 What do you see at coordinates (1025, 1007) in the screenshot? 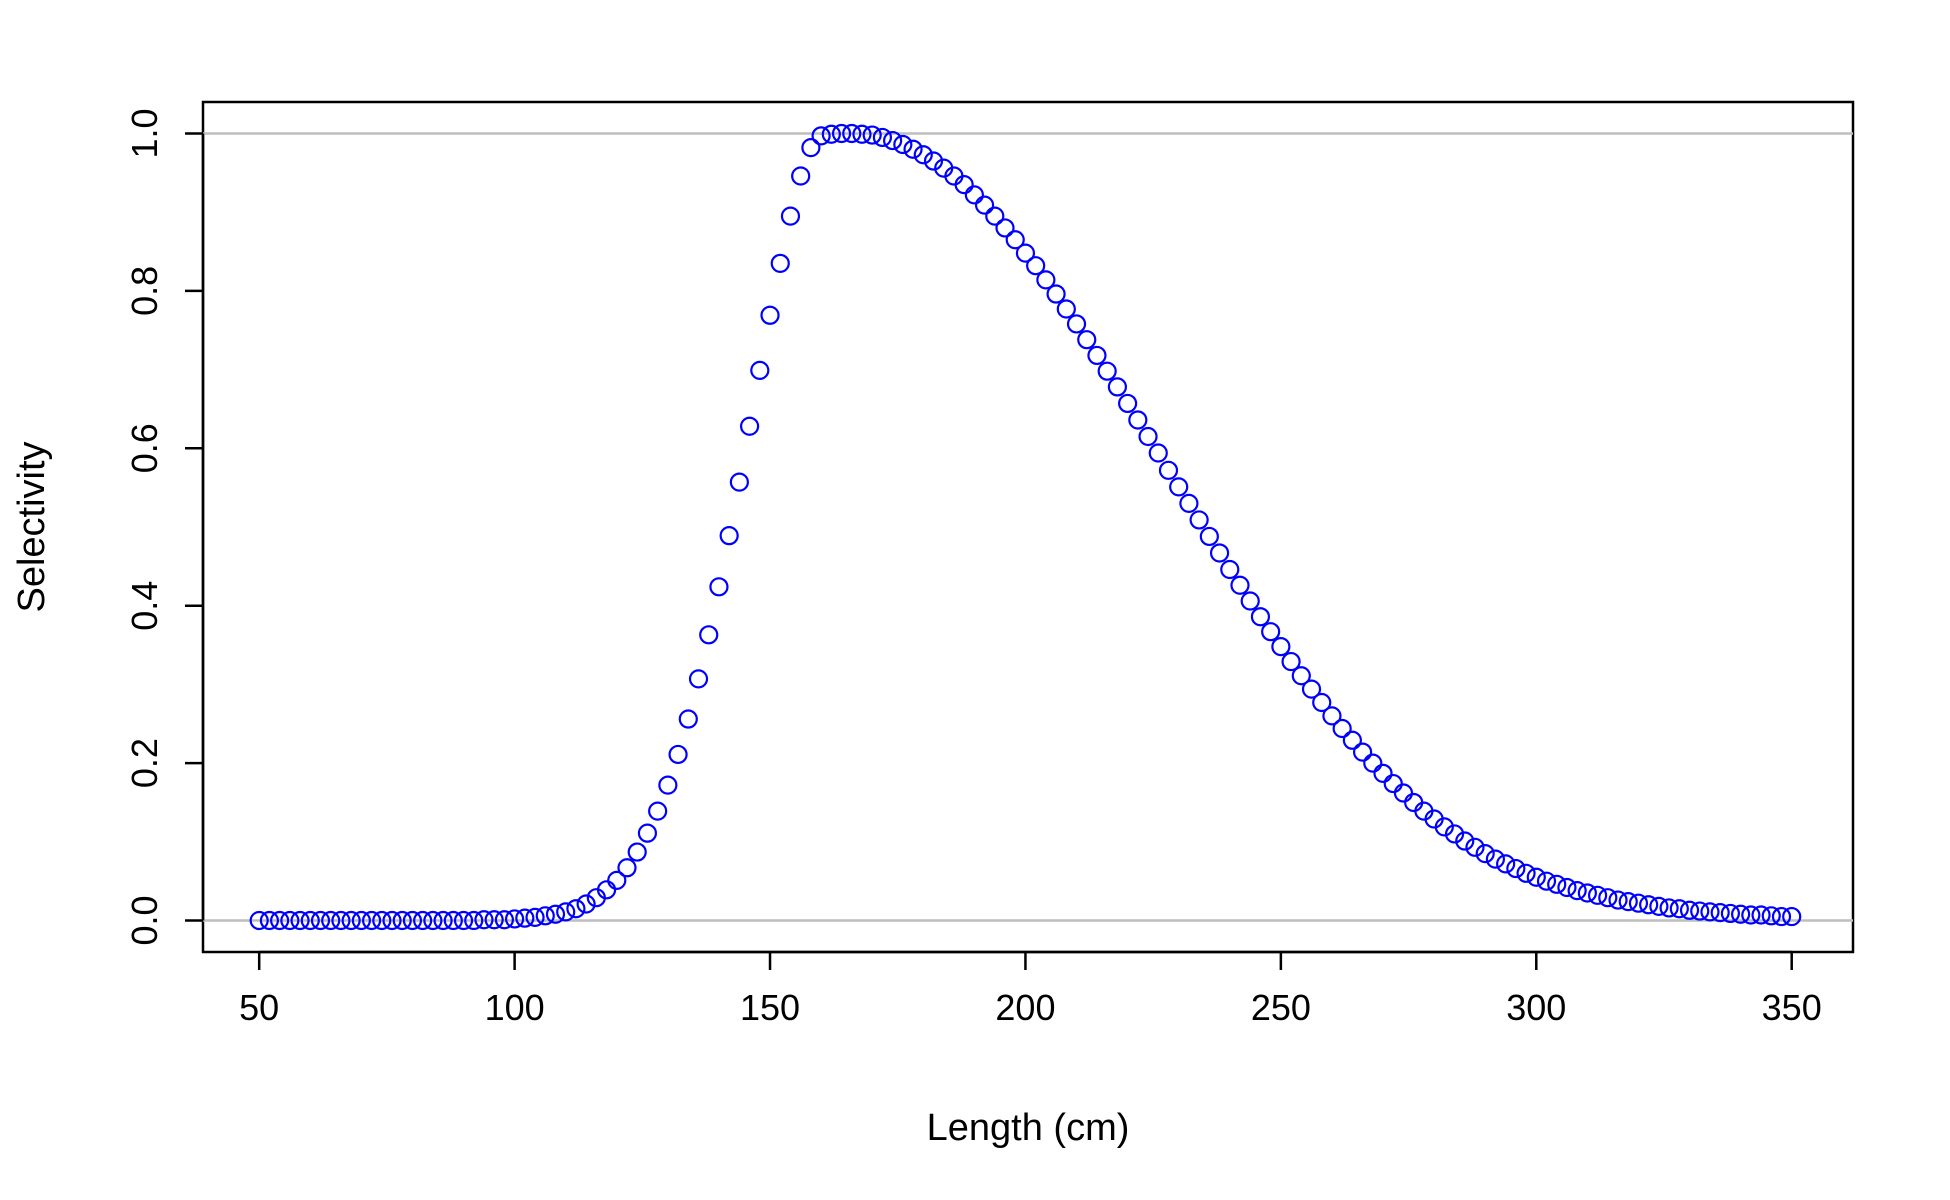
I see `x-tick-label: 200` at bounding box center [1025, 1007].